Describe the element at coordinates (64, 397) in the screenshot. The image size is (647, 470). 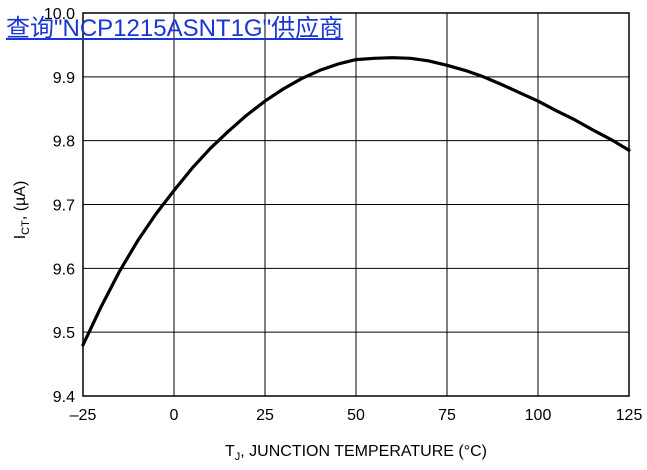
I see `y-tick-label: 9.4` at that location.